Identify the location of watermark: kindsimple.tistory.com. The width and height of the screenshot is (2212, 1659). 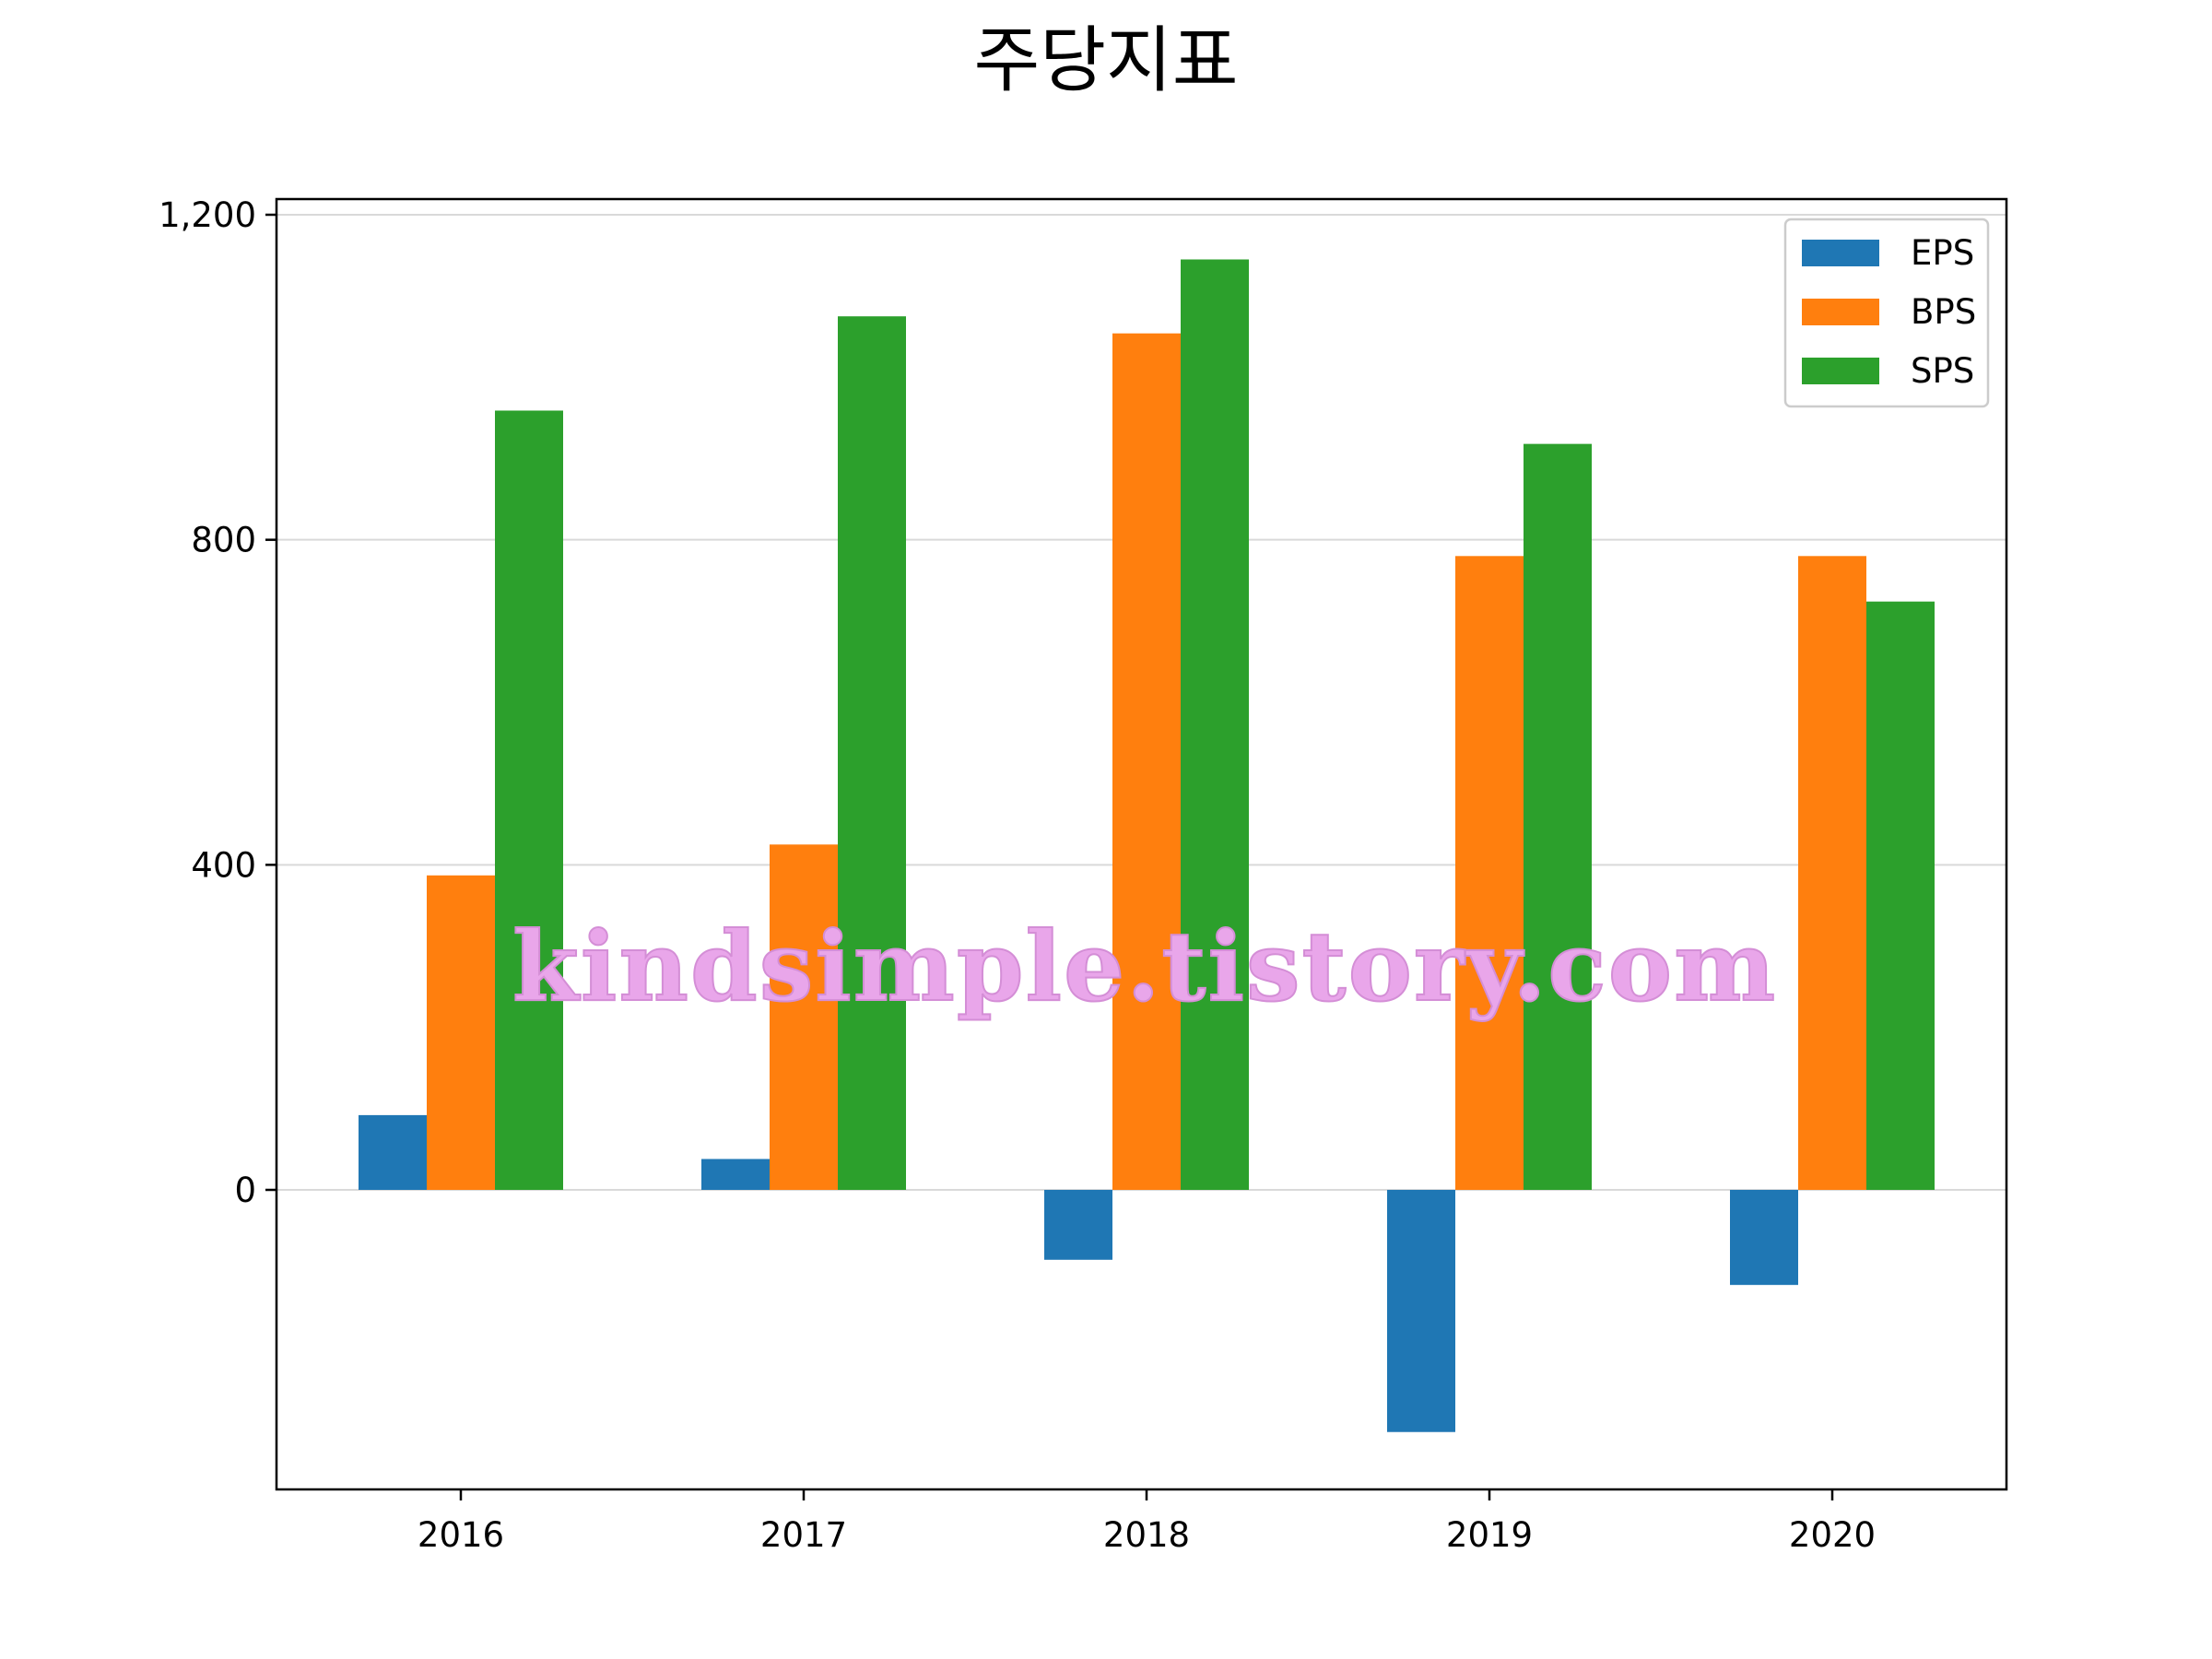
(1144, 966).